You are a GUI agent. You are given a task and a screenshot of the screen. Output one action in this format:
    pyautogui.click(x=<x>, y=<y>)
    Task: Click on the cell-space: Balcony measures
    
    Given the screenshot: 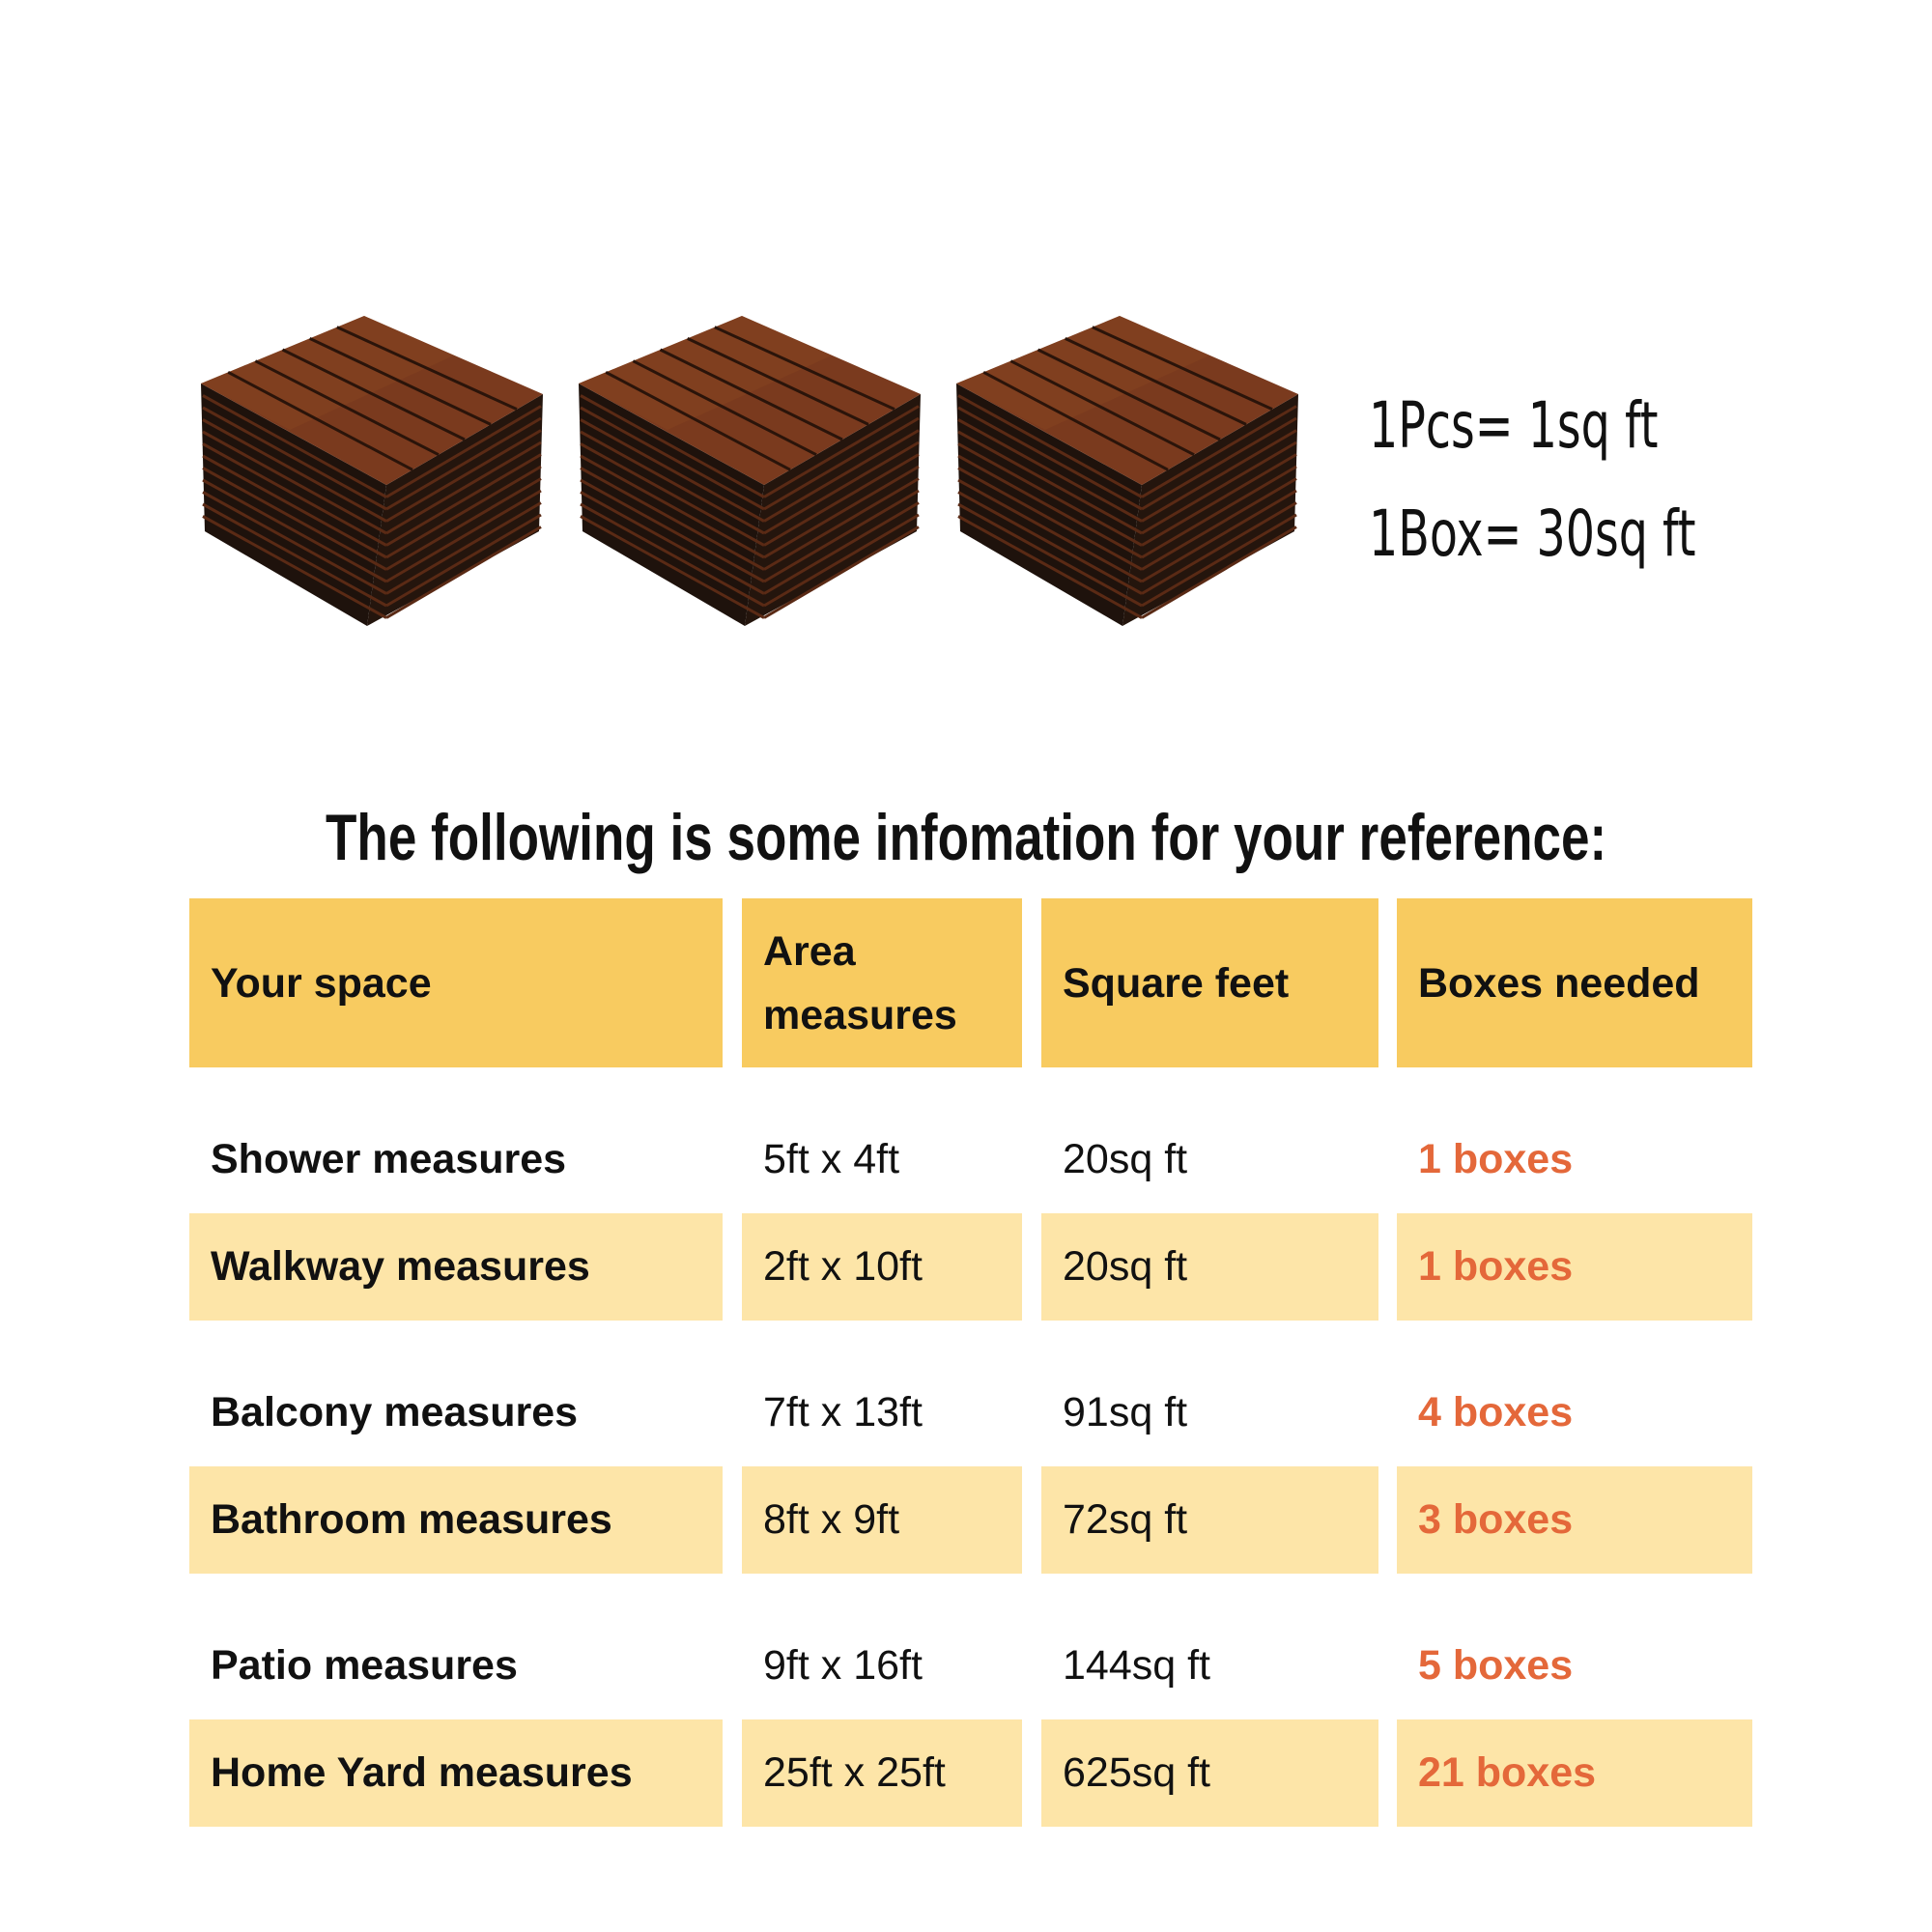 What is the action you would take?
    pyautogui.click(x=395, y=1412)
    